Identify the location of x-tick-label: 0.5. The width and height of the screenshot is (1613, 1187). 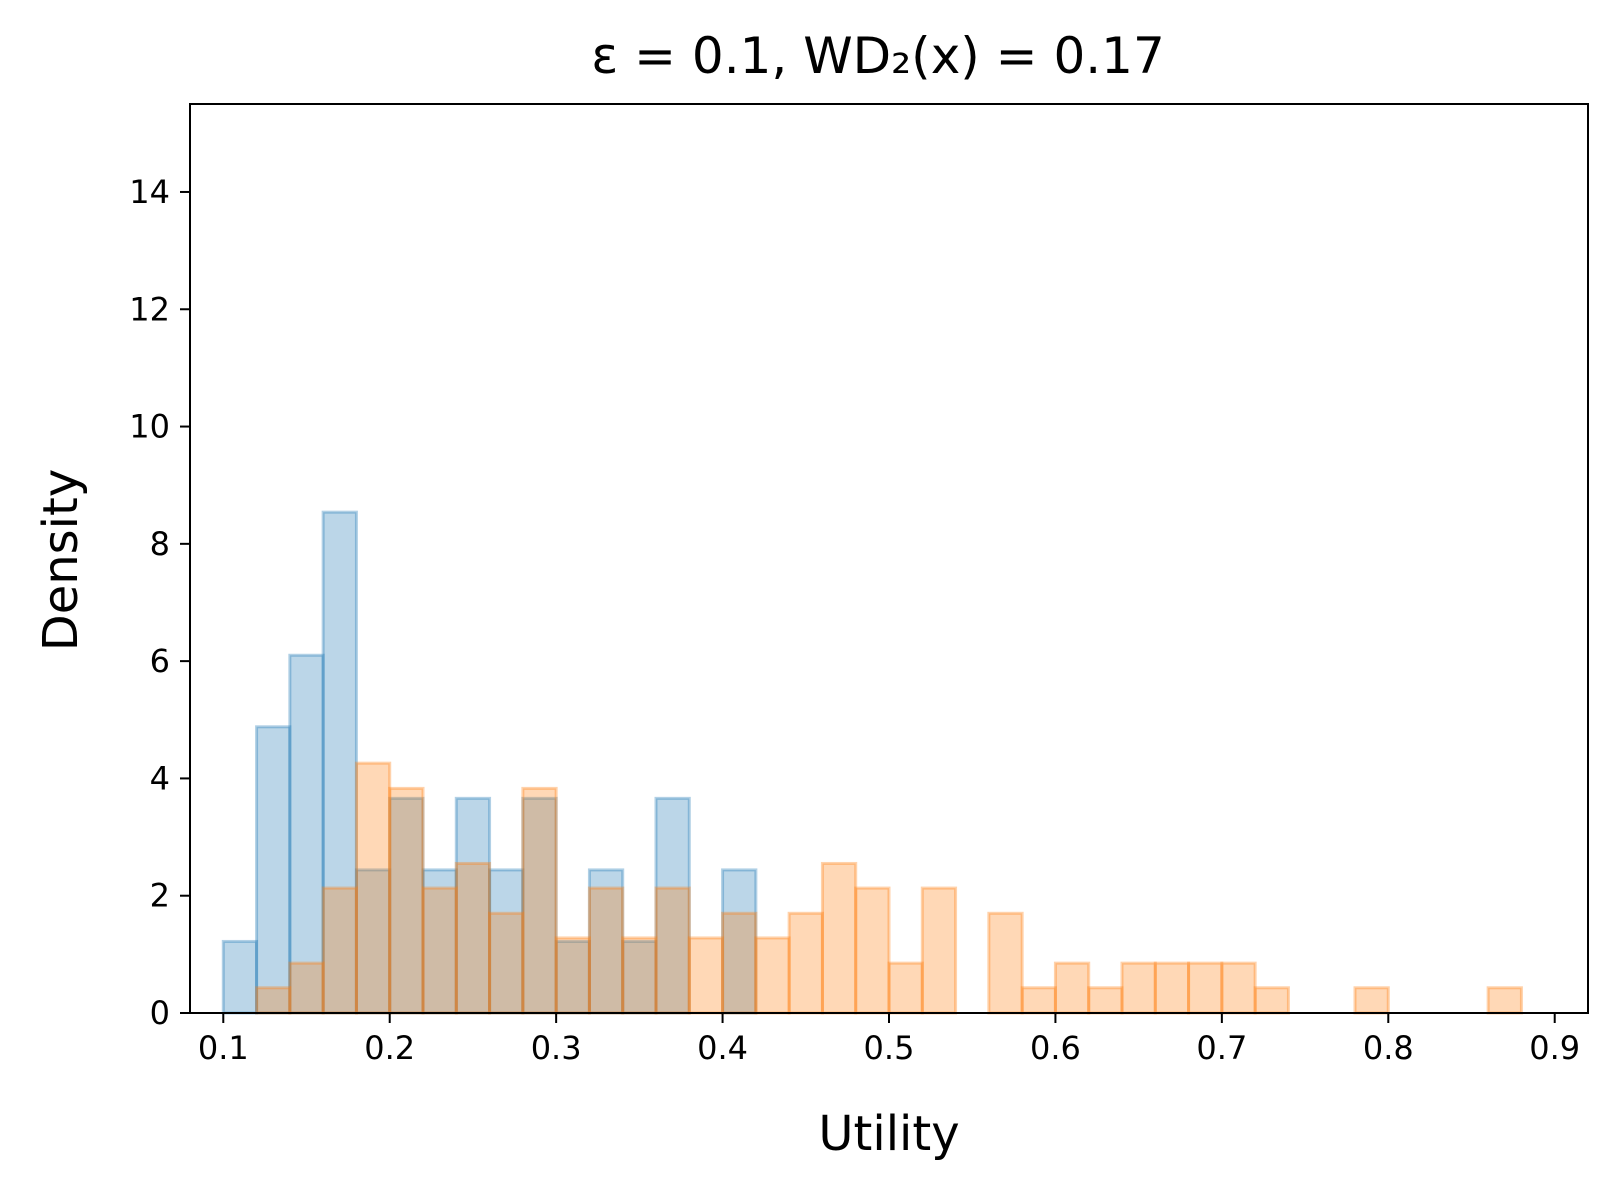
(889, 1048).